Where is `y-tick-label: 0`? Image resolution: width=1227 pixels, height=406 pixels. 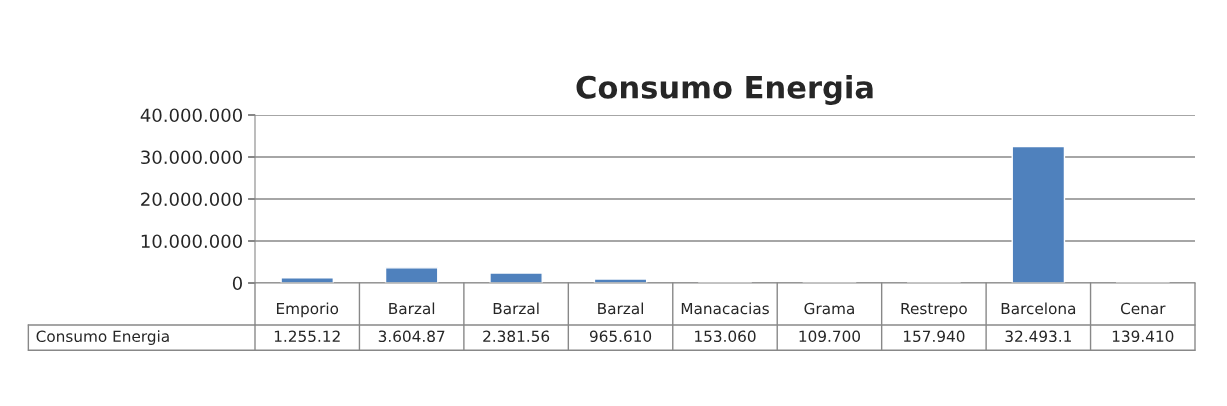
y-tick-label: 0 is located at coordinates (237, 283).